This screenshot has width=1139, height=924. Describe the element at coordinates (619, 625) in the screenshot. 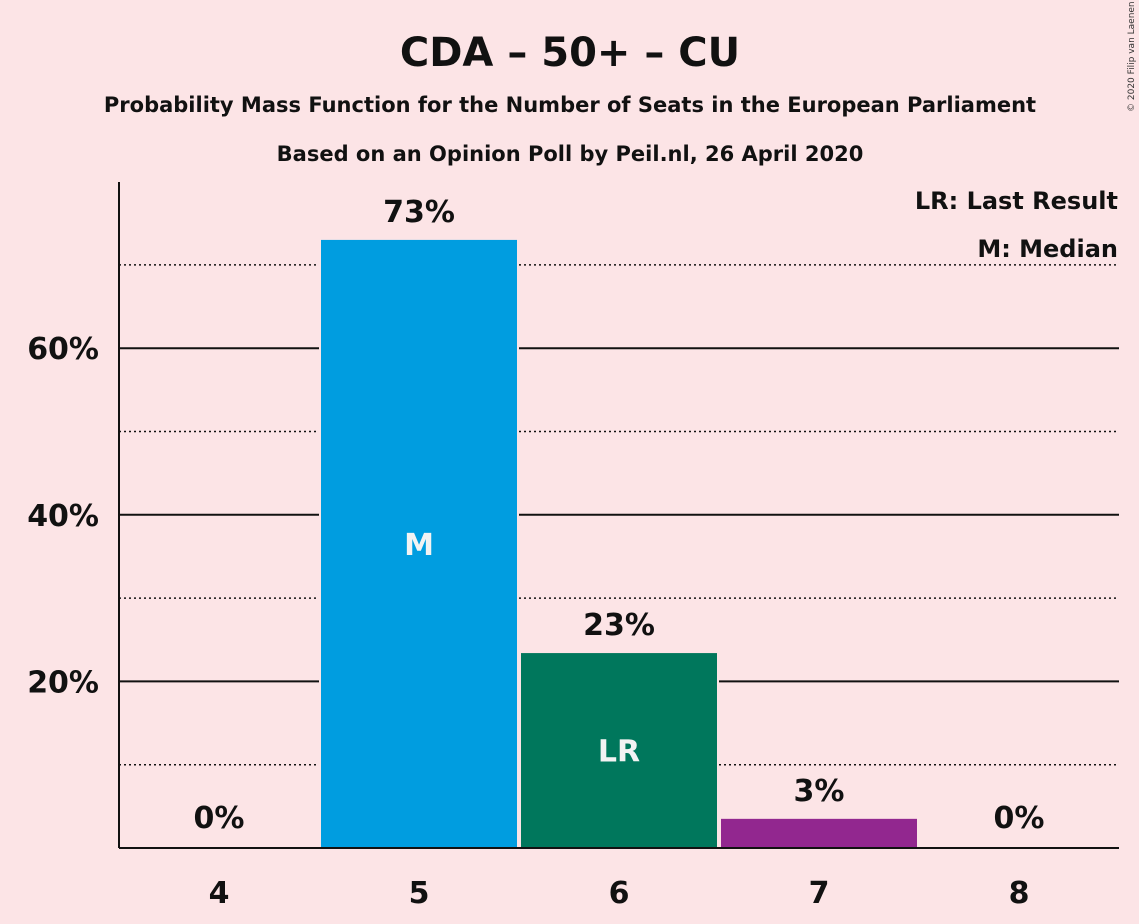

I see `bar-value-label: 23%` at that location.